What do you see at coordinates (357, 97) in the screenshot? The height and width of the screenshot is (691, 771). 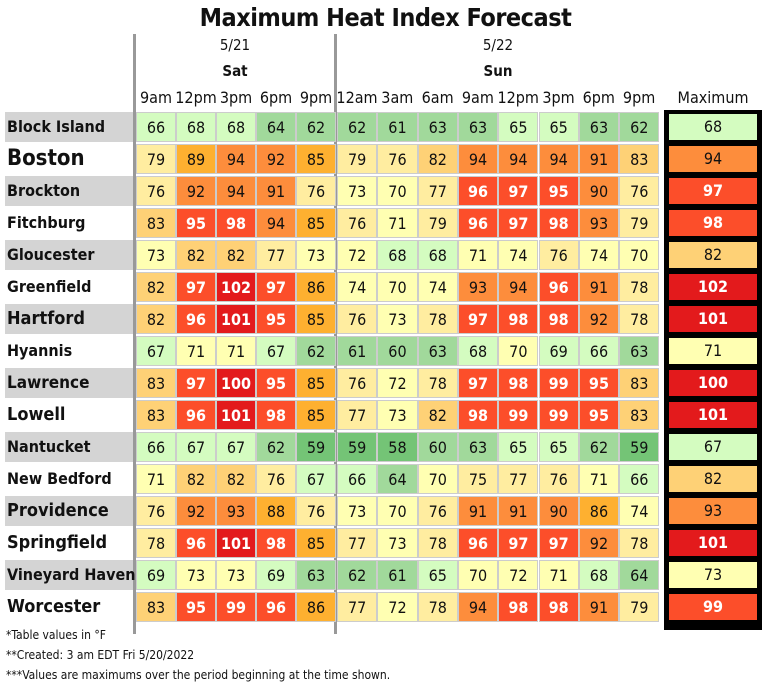 I see `time-header: 12am` at bounding box center [357, 97].